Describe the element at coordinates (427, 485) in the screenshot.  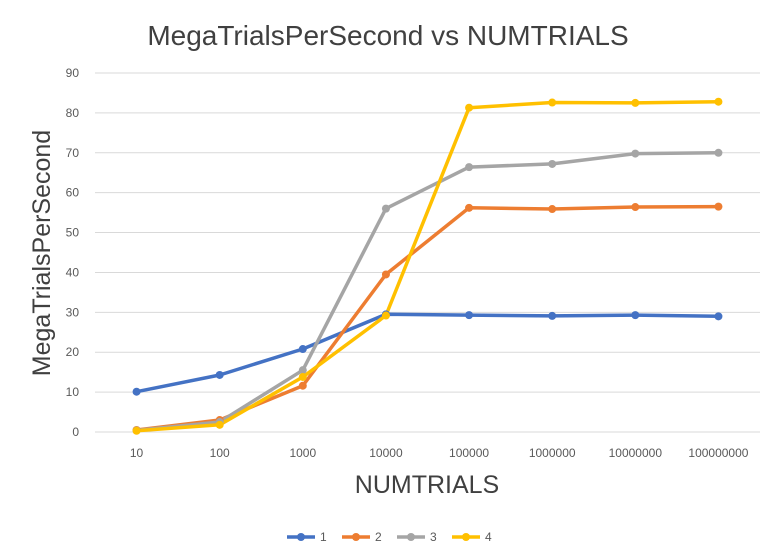
I see `x-axis-title: NUMTRIALS` at that location.